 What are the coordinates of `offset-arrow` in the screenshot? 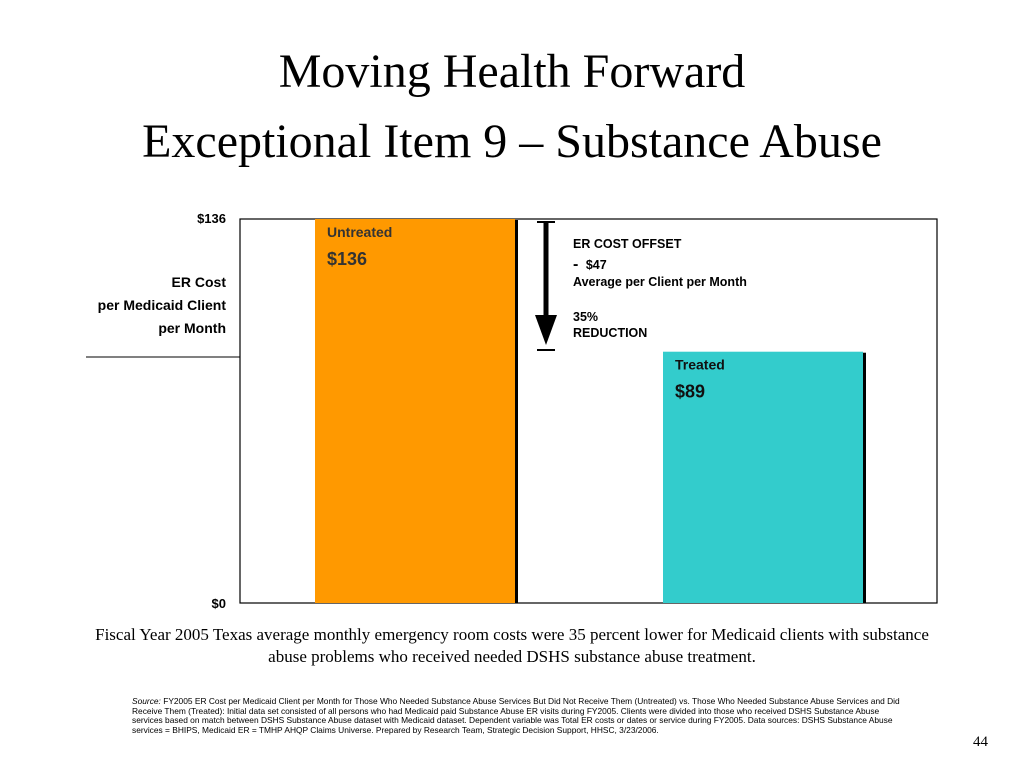 It's located at (546, 286).